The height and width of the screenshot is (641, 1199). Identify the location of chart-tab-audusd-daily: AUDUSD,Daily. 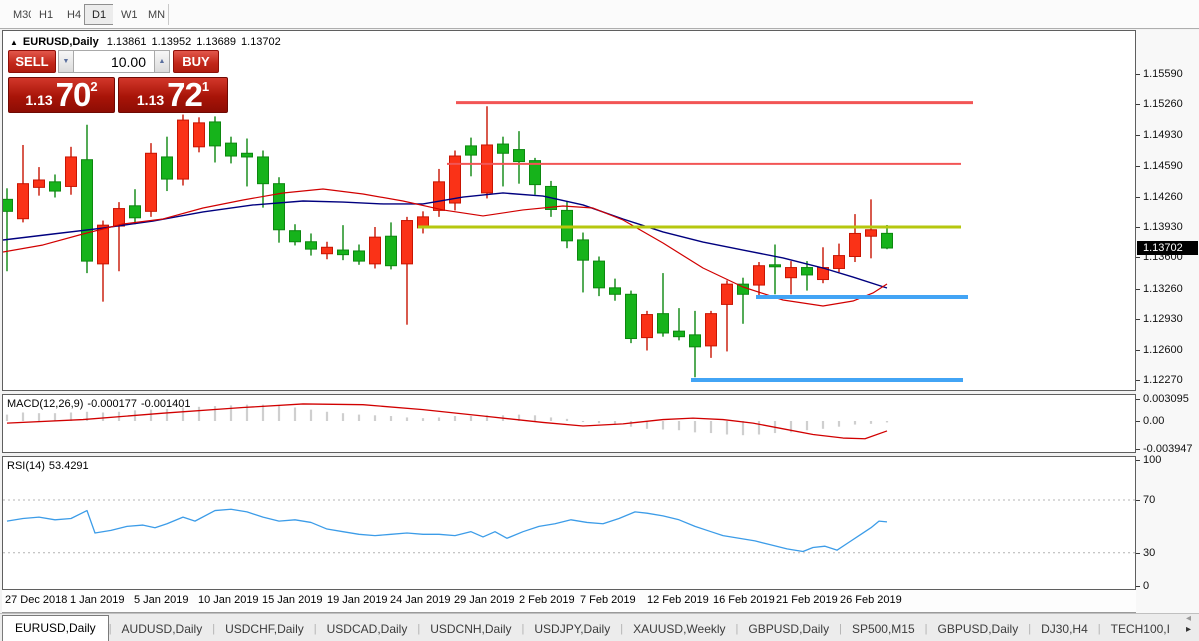
(162, 629).